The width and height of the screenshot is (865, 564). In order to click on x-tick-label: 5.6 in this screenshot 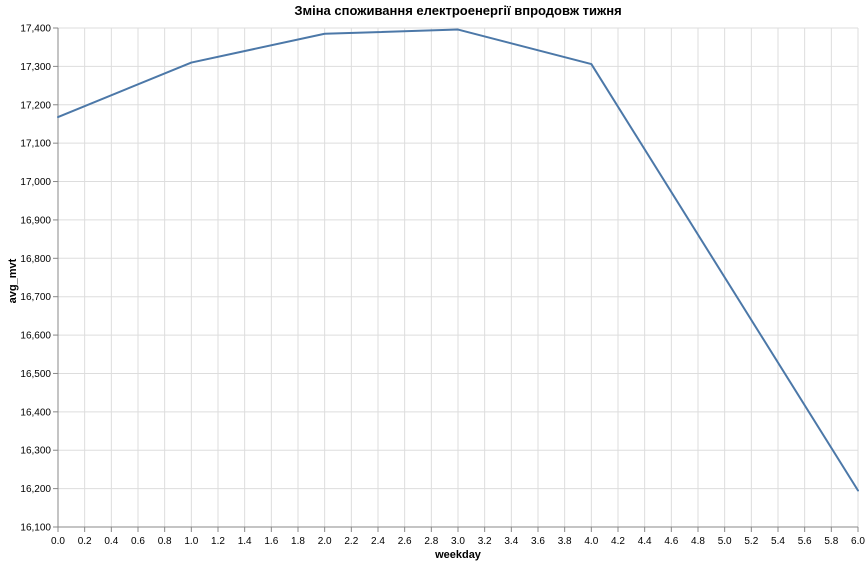, I will do `click(805, 541)`.